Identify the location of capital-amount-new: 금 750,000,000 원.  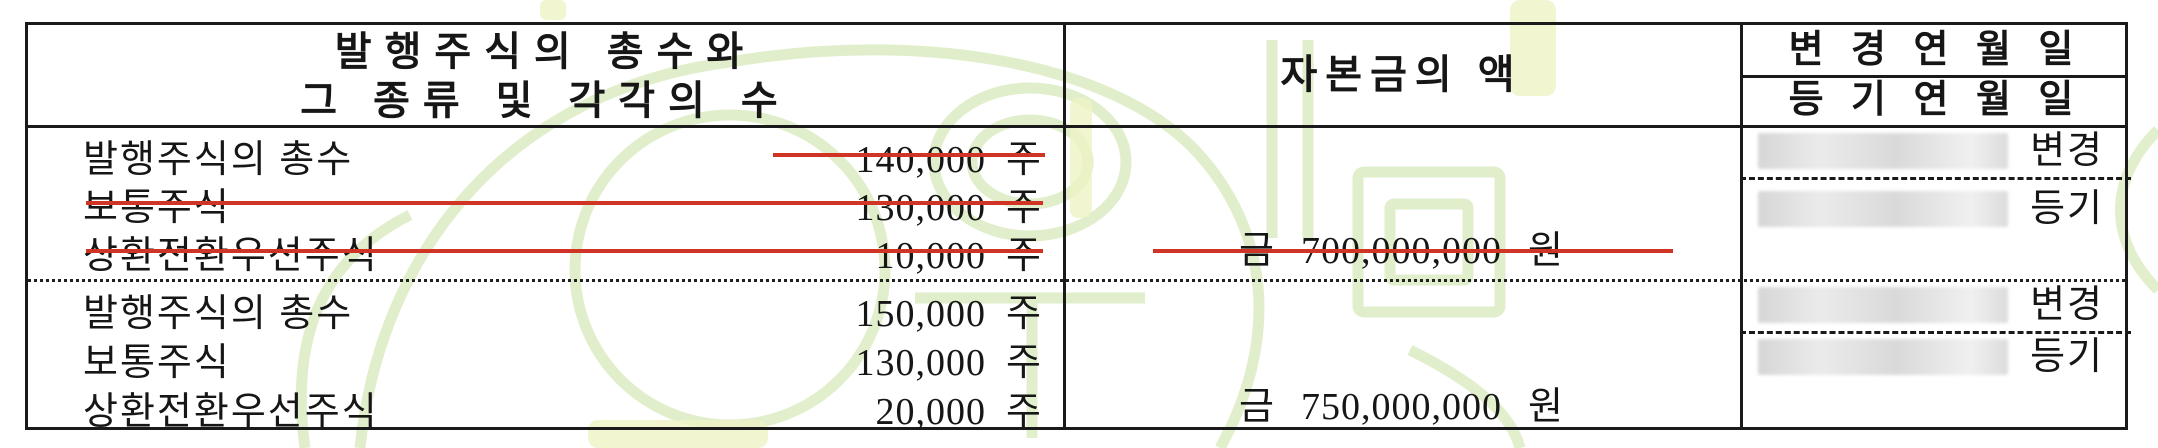
(1401, 407).